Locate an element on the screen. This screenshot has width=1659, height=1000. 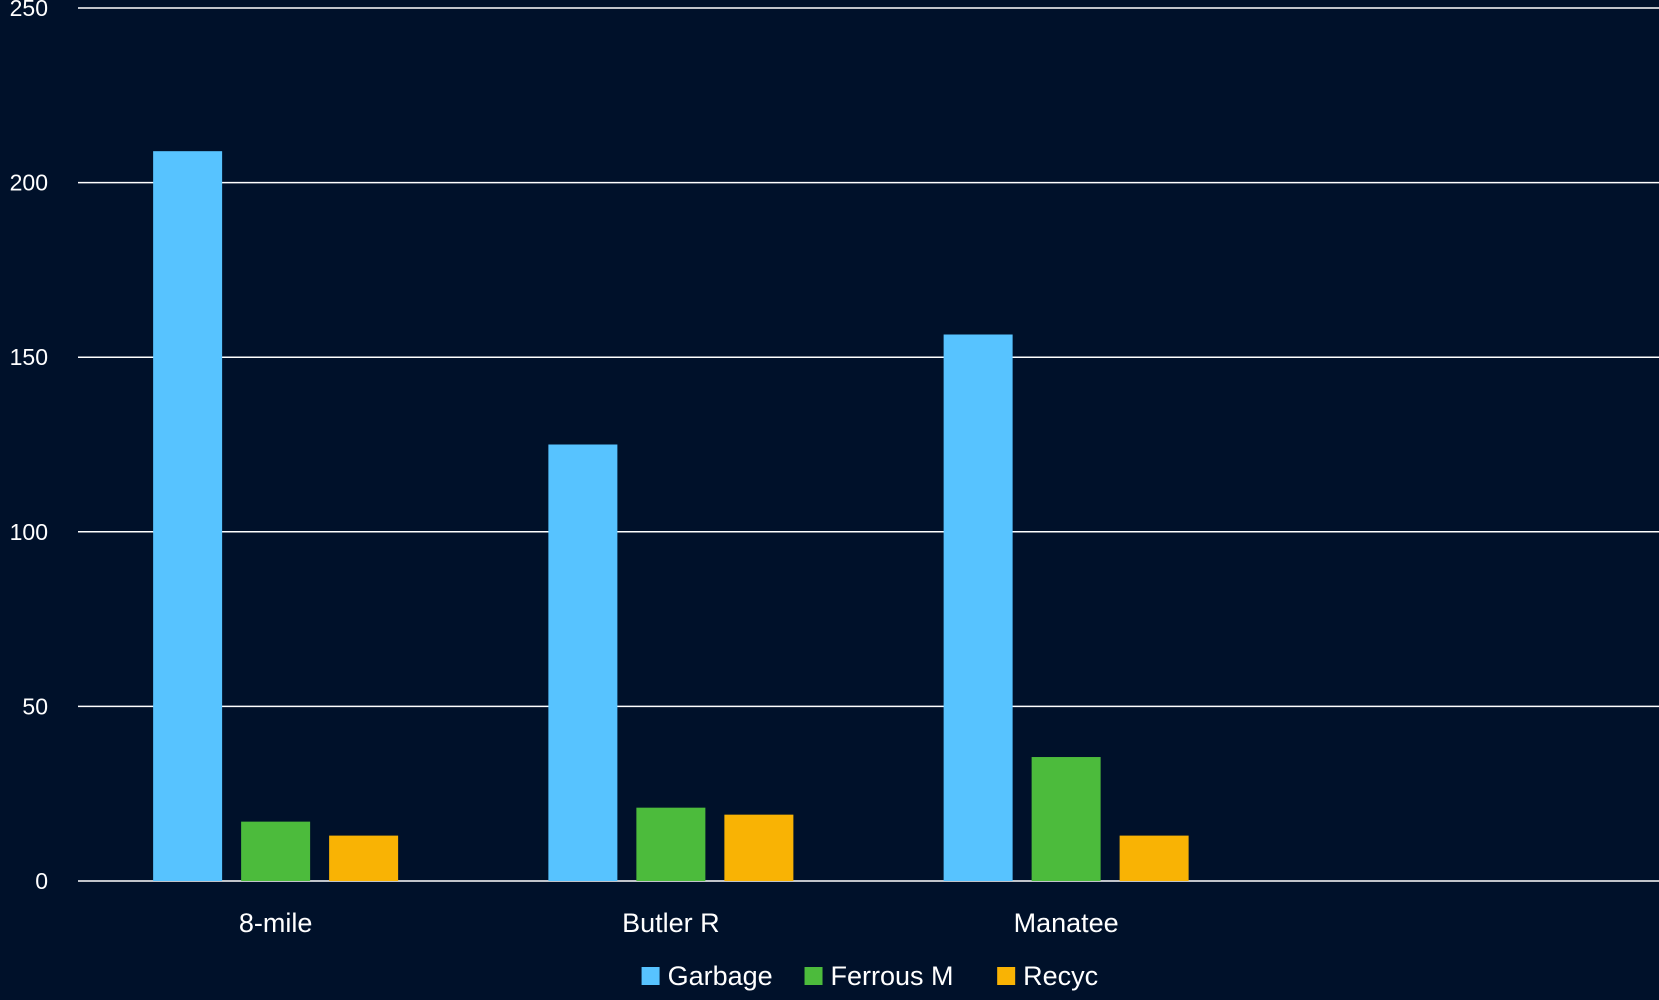
y-tick-label: 200 is located at coordinates (29, 183).